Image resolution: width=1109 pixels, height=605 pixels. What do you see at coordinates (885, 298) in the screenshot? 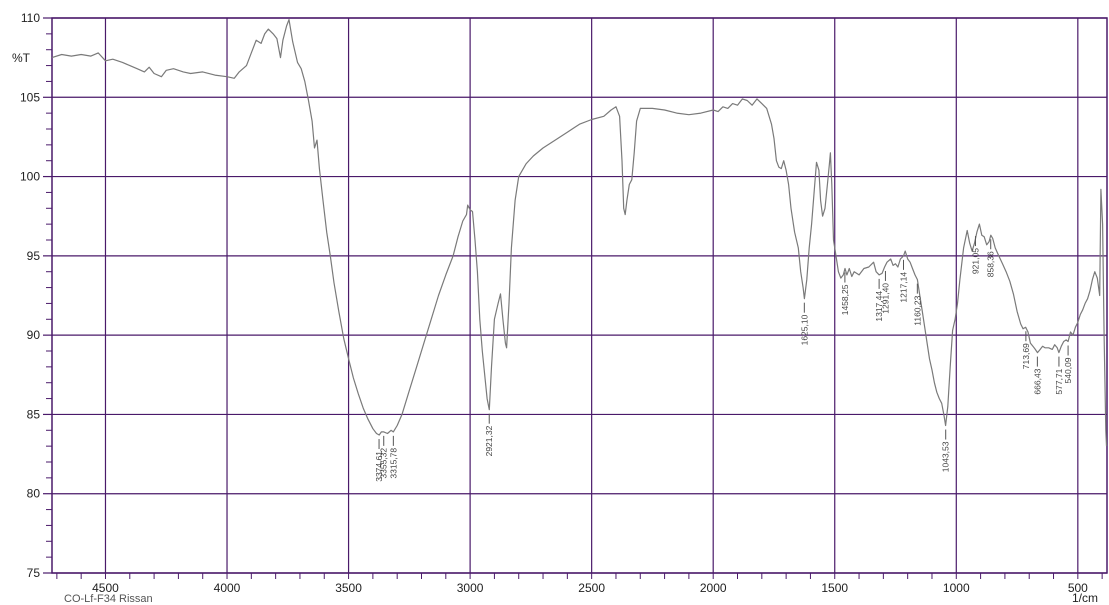
I see `peak-label: 1291,40` at bounding box center [885, 298].